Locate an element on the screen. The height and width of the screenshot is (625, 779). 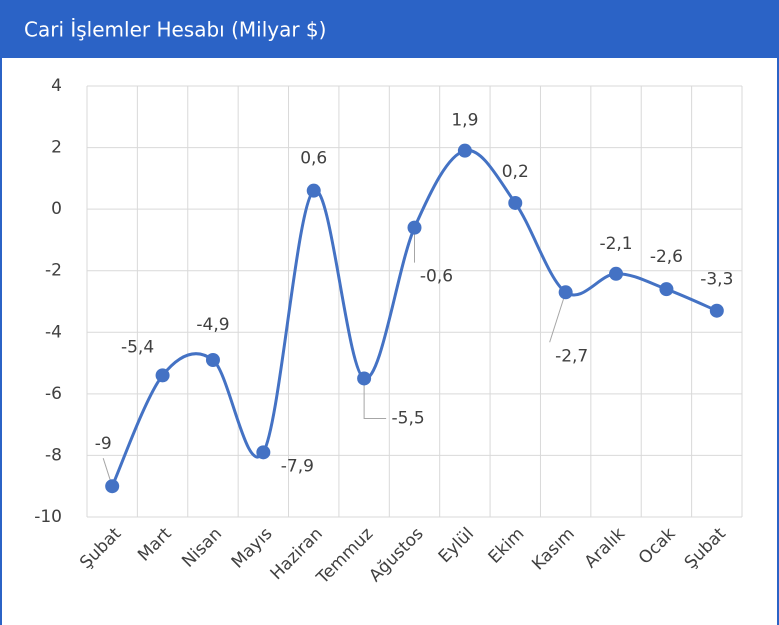
chart-title: Cari İşlemler Hesabı (Milyar $) is located at coordinates (175, 30).